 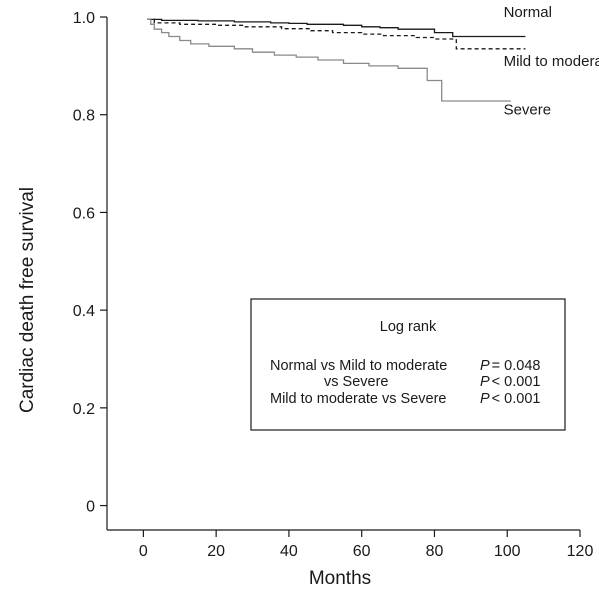 I want to click on x-tick-label: 20, so click(x=216, y=551).